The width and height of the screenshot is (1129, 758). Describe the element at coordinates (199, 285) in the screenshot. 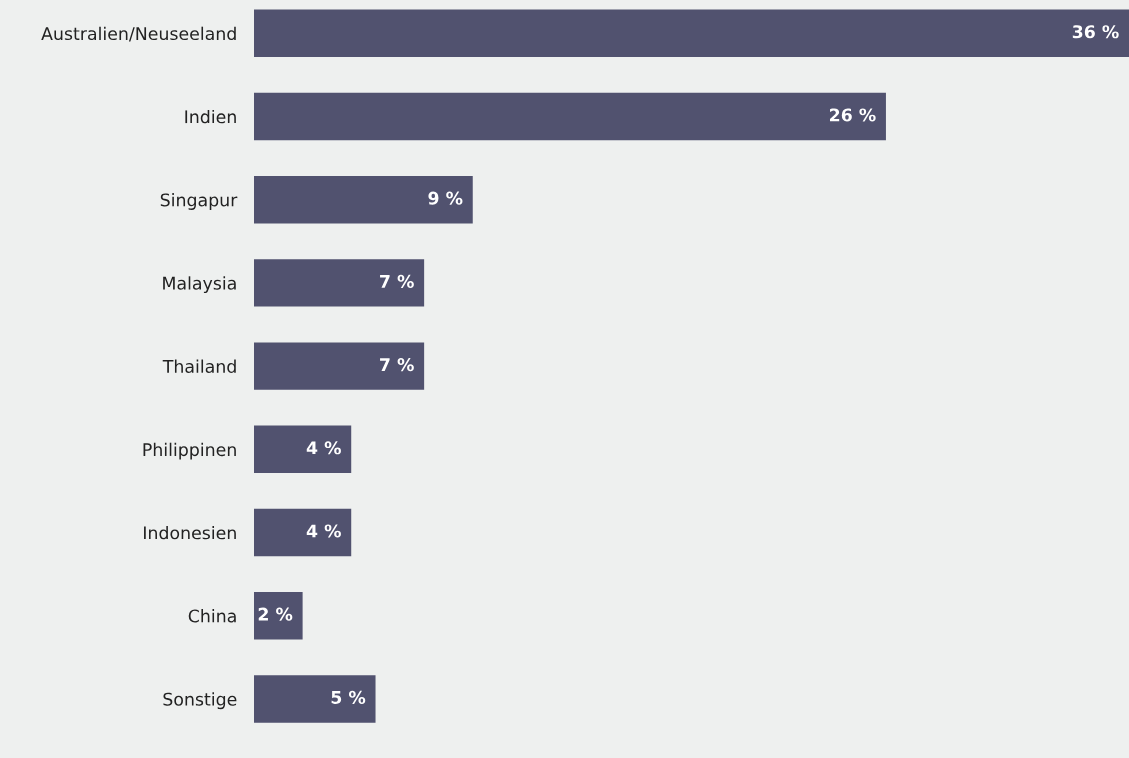

I see `y-tick-label: Malaysia` at that location.